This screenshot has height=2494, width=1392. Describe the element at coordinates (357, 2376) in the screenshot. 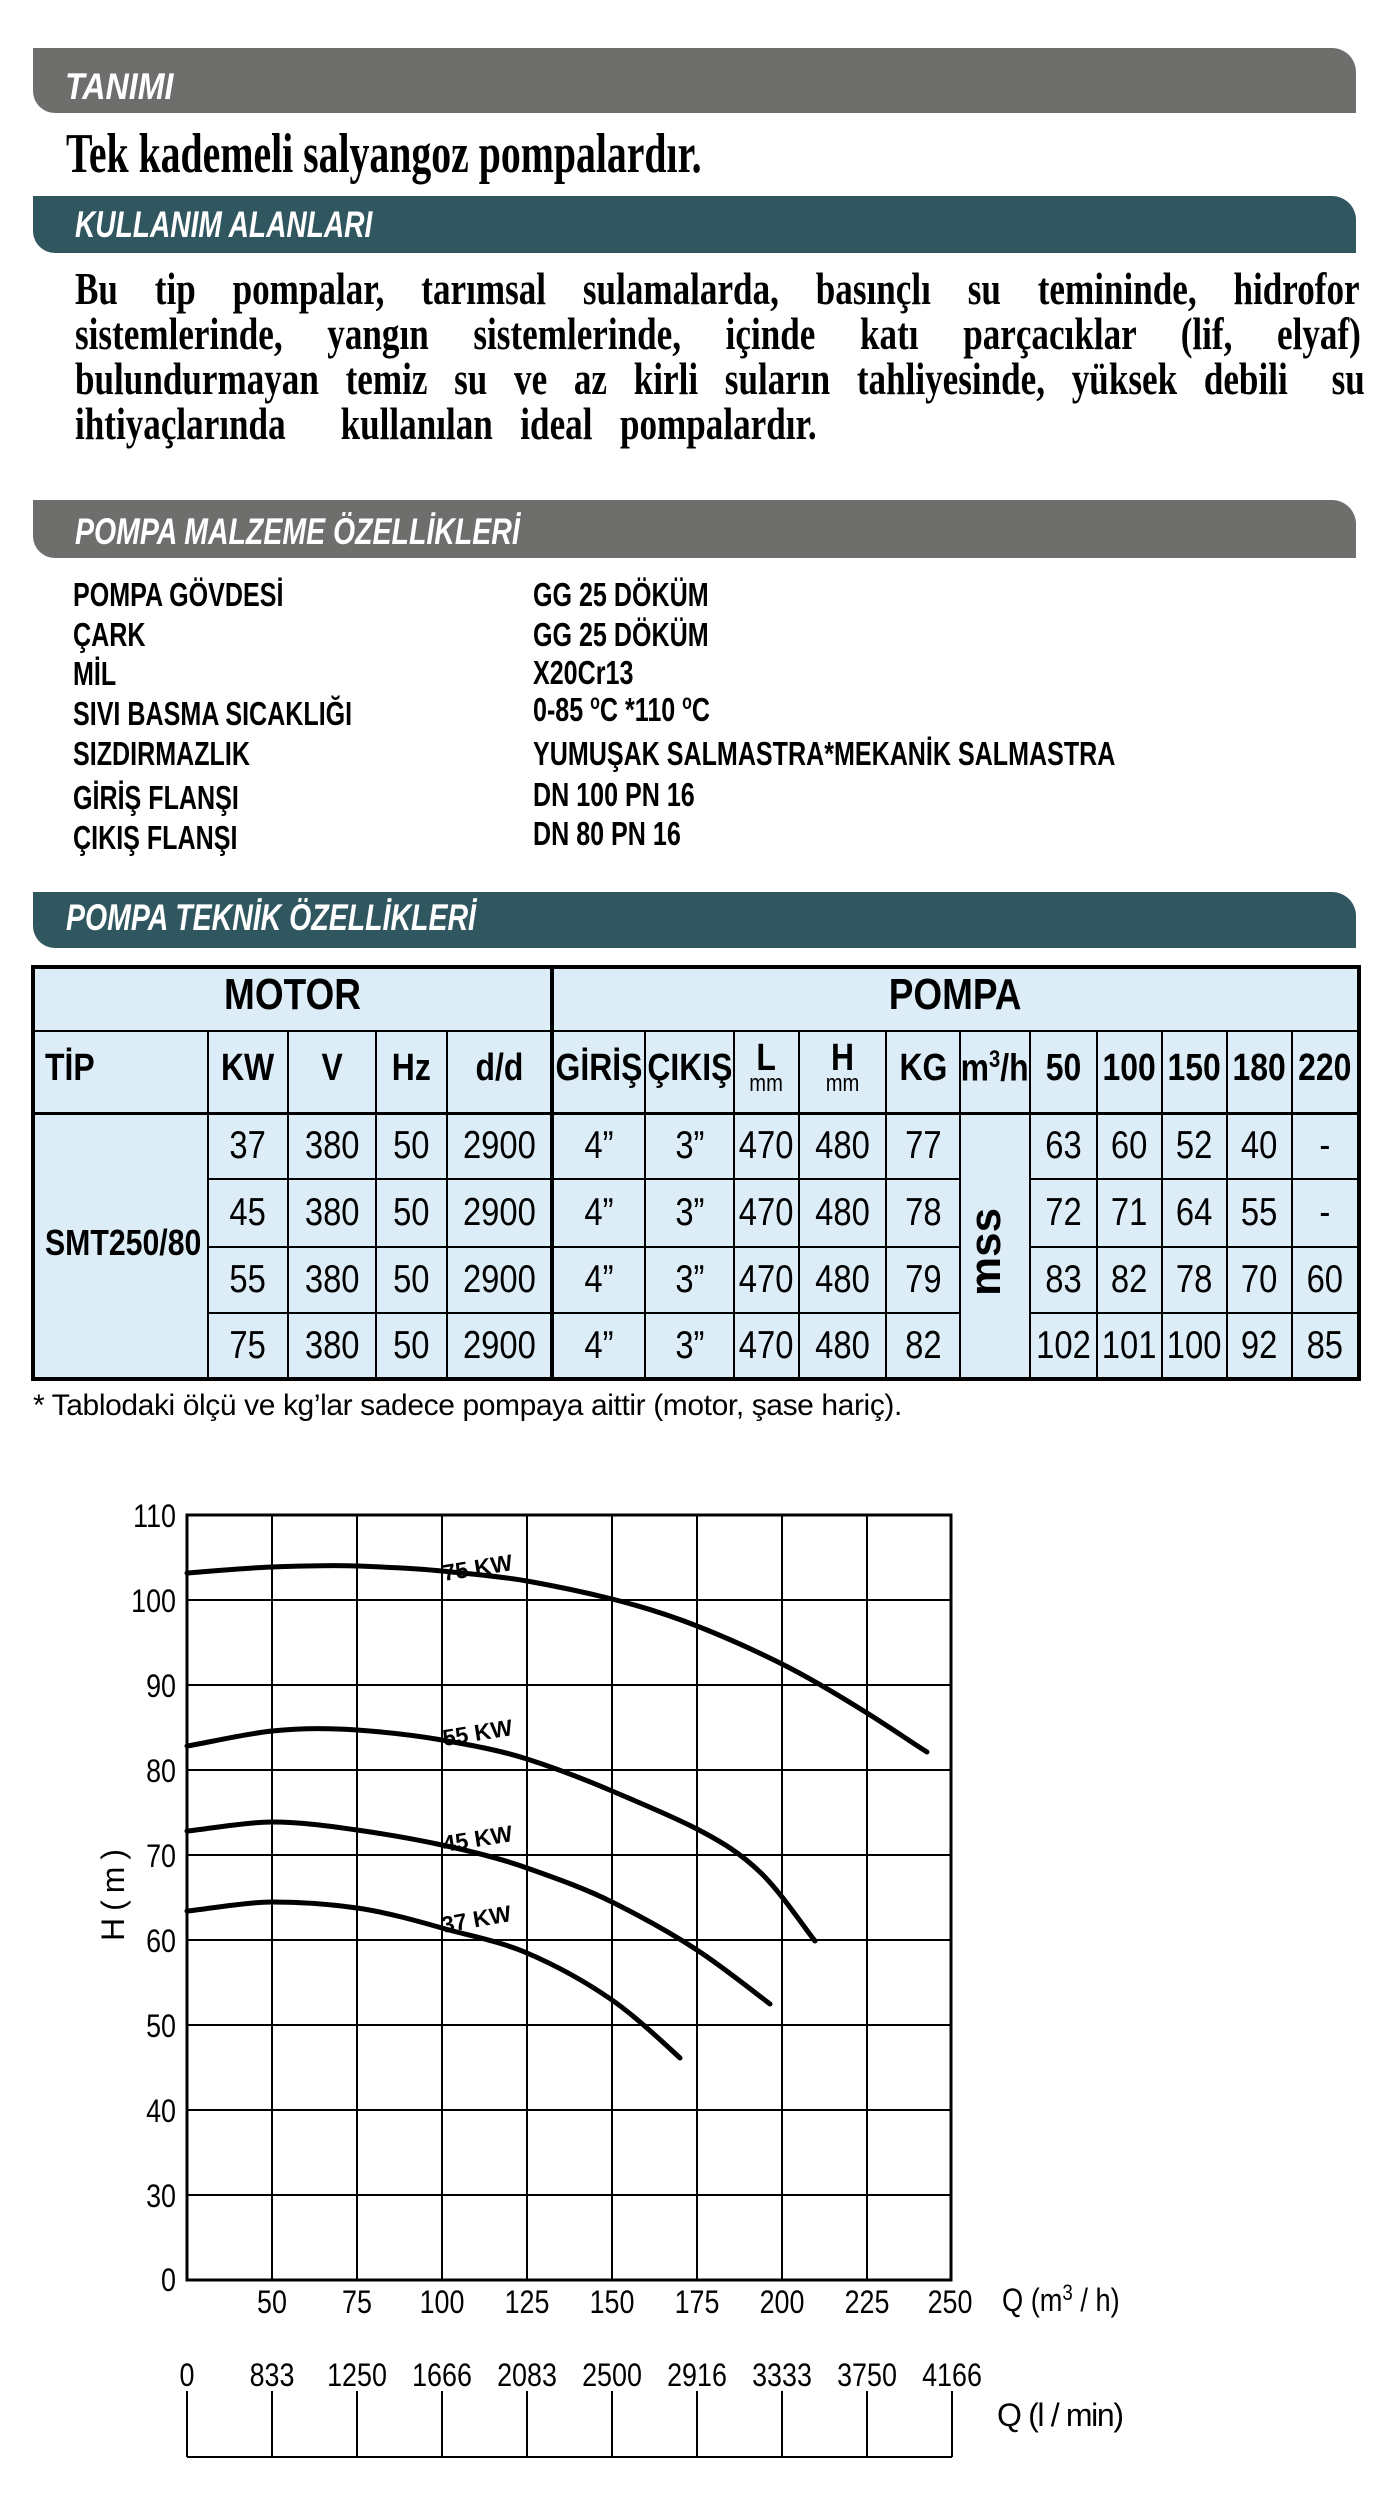

I see `svg-text: 1250` at that location.